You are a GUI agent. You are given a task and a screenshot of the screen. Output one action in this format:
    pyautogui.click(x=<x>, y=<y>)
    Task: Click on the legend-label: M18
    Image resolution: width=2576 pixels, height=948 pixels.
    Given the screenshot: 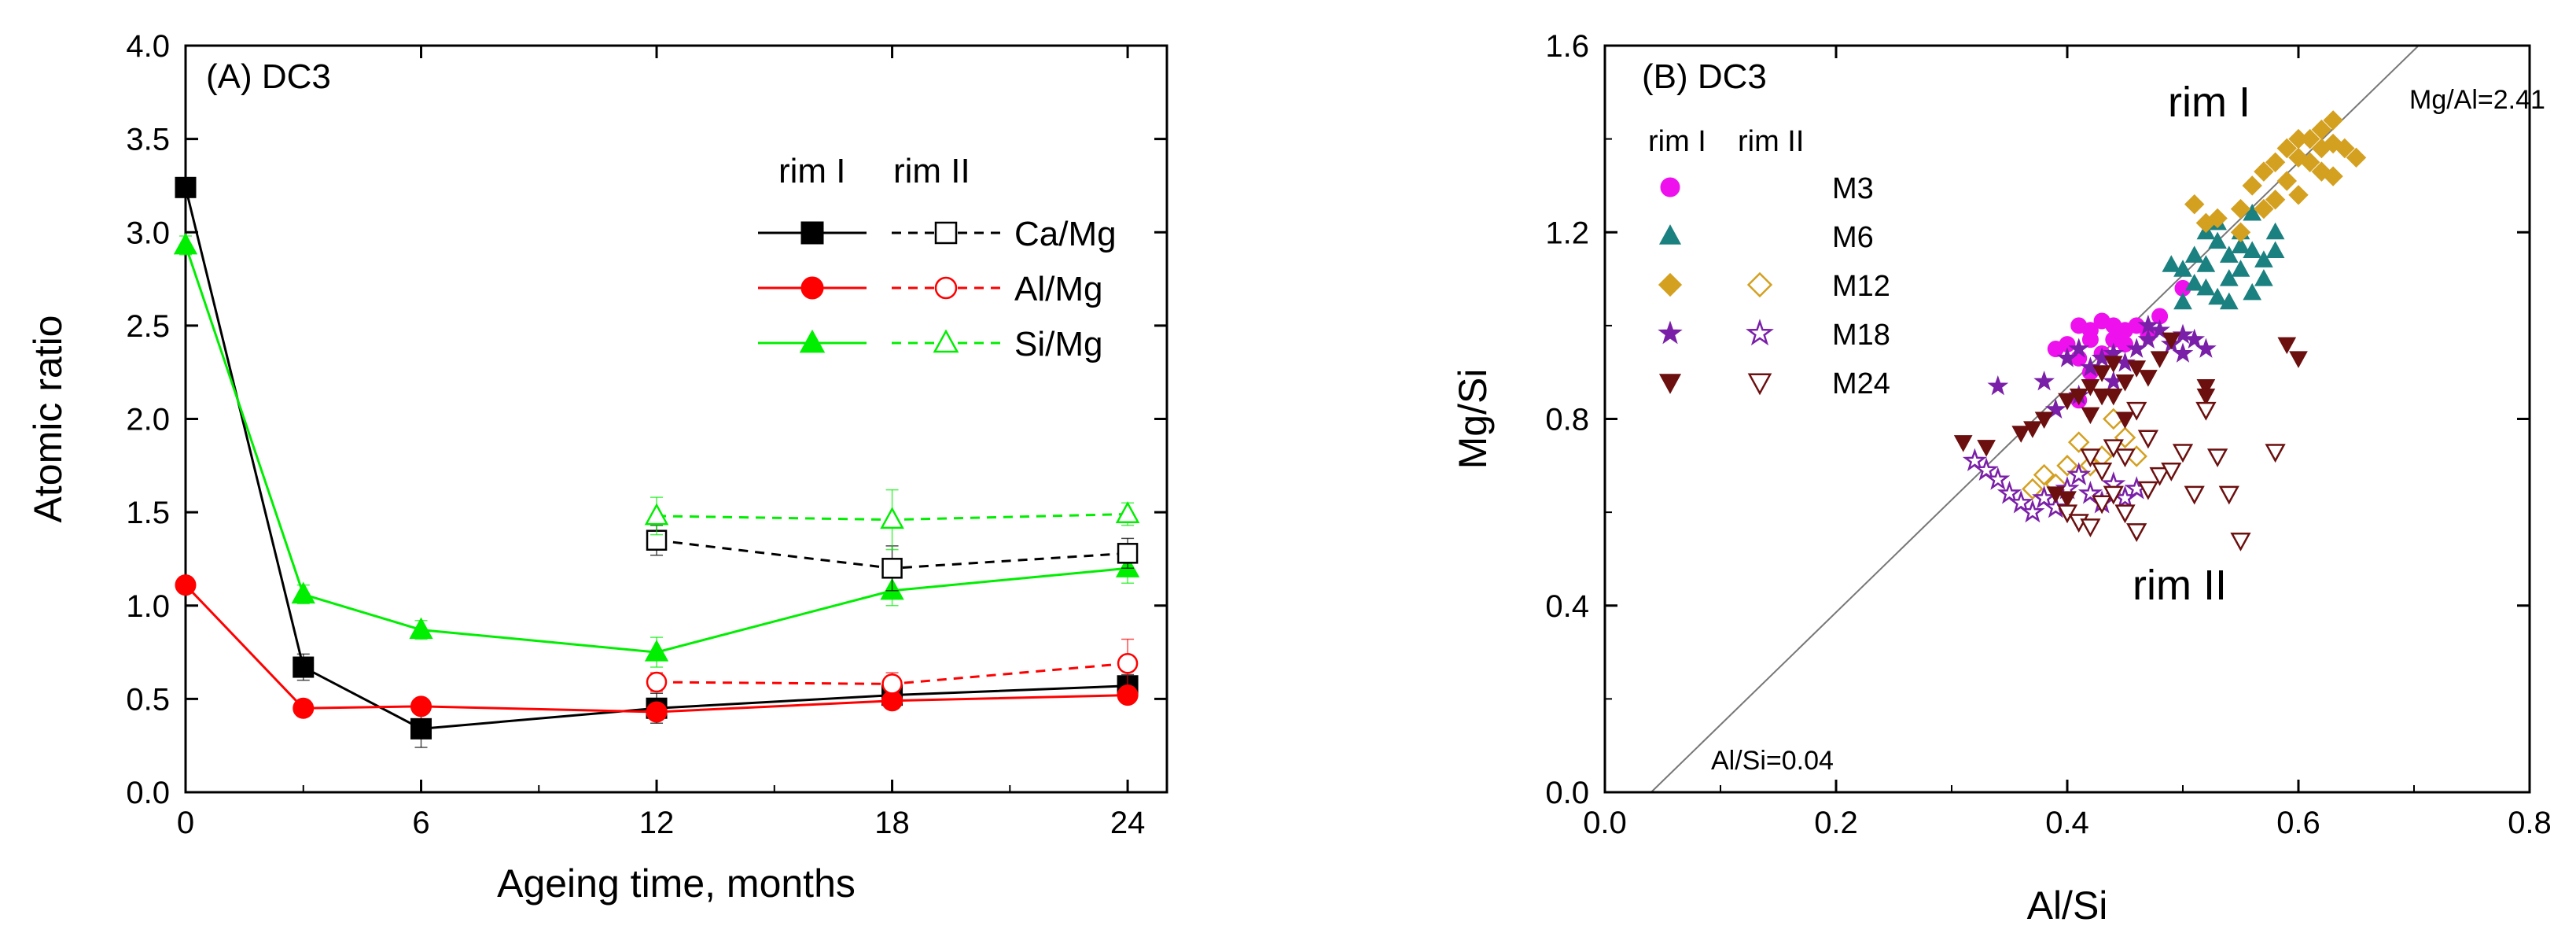 What is the action you would take?
    pyautogui.click(x=1861, y=335)
    